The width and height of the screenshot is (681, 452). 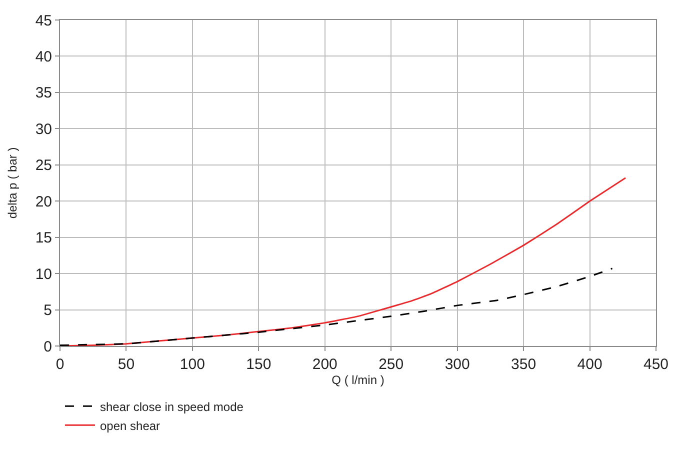 What do you see at coordinates (325, 364) in the screenshot?
I see `x-tick-label: 200` at bounding box center [325, 364].